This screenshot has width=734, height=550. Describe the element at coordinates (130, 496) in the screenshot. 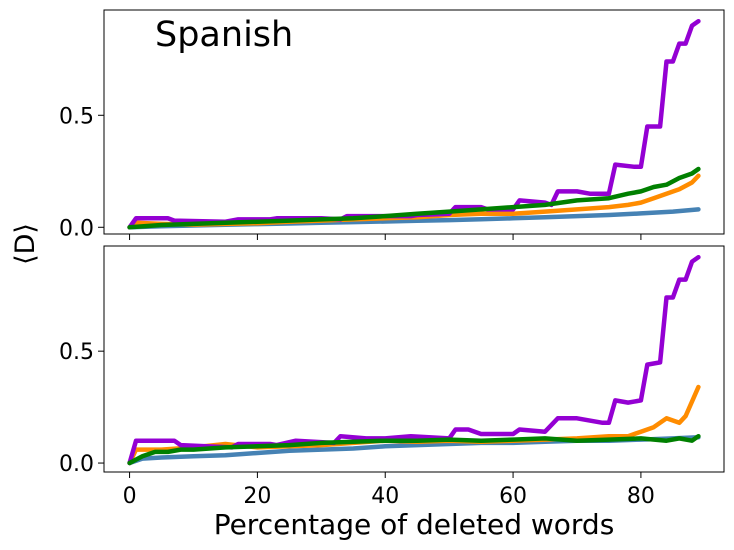

I see `x-tick-label: 0` at that location.